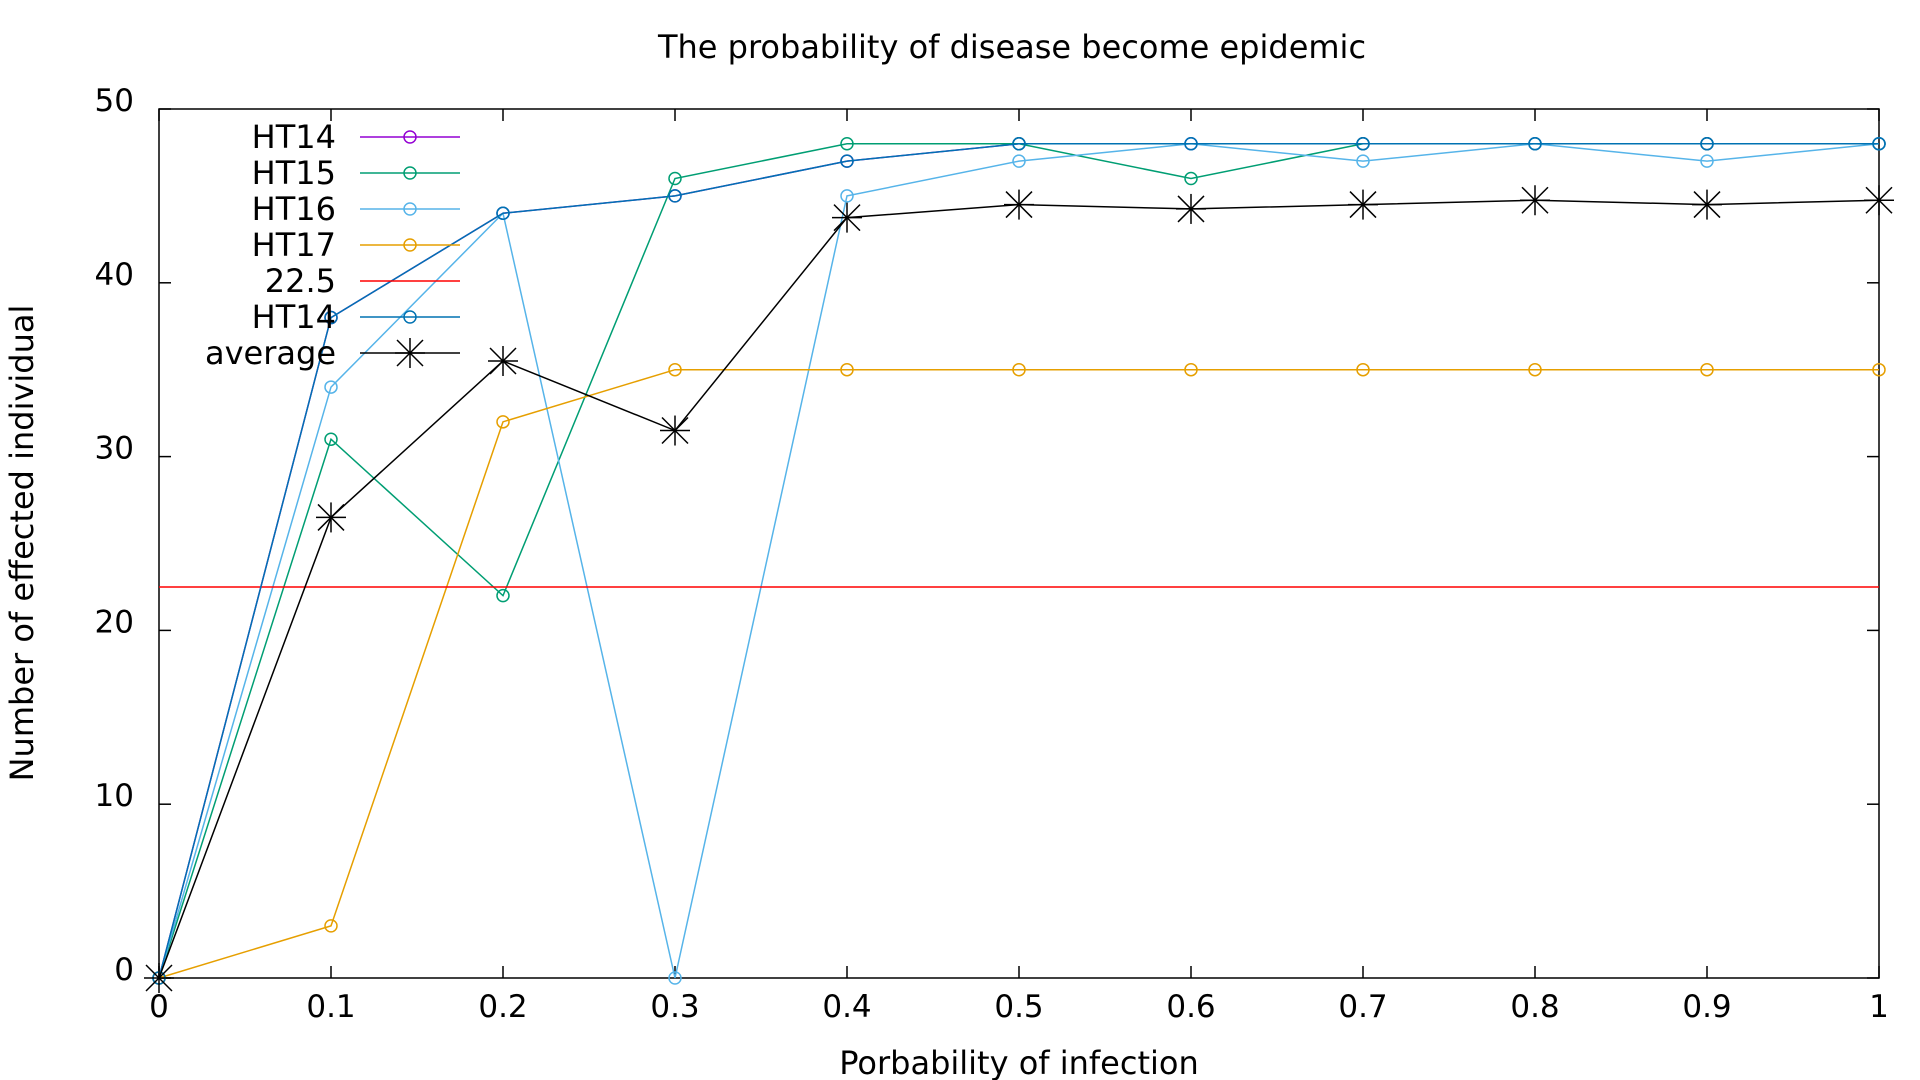  Describe the element at coordinates (294, 173) in the screenshot. I see `legend-label: HT15` at that location.